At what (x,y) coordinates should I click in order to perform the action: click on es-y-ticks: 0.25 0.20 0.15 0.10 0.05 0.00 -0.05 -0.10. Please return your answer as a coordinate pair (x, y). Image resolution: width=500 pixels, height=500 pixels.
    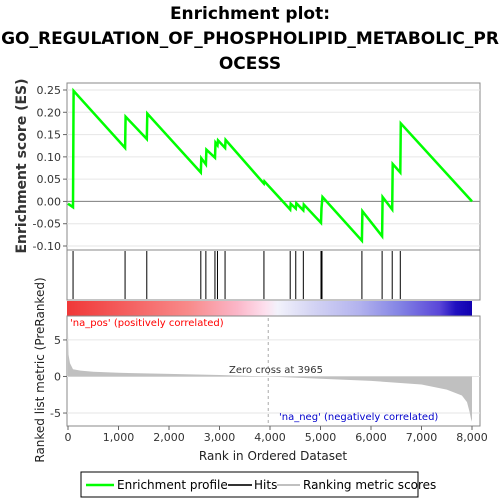
    Looking at the image, I should click on (50, 168).